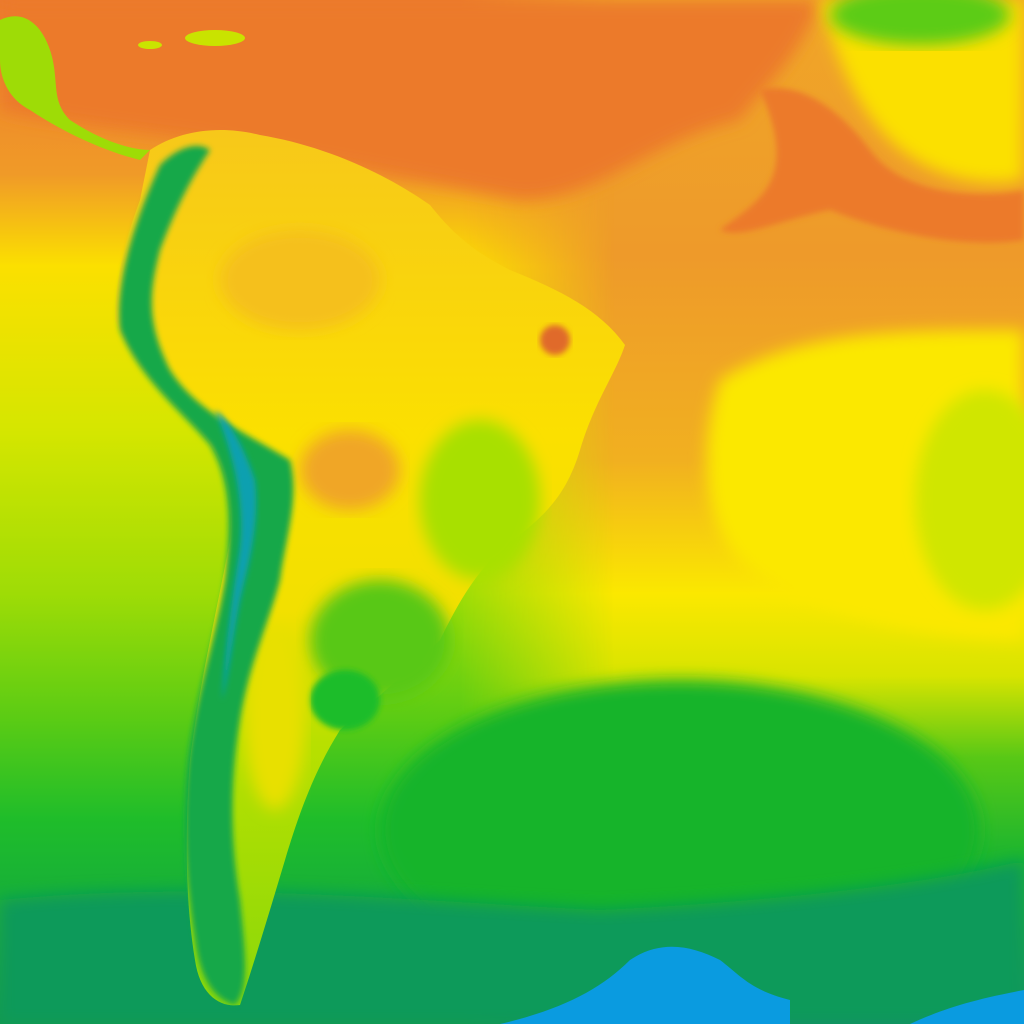  What do you see at coordinates (920, 22) in the screenshot?
I see `cool-north-east-core` at bounding box center [920, 22].